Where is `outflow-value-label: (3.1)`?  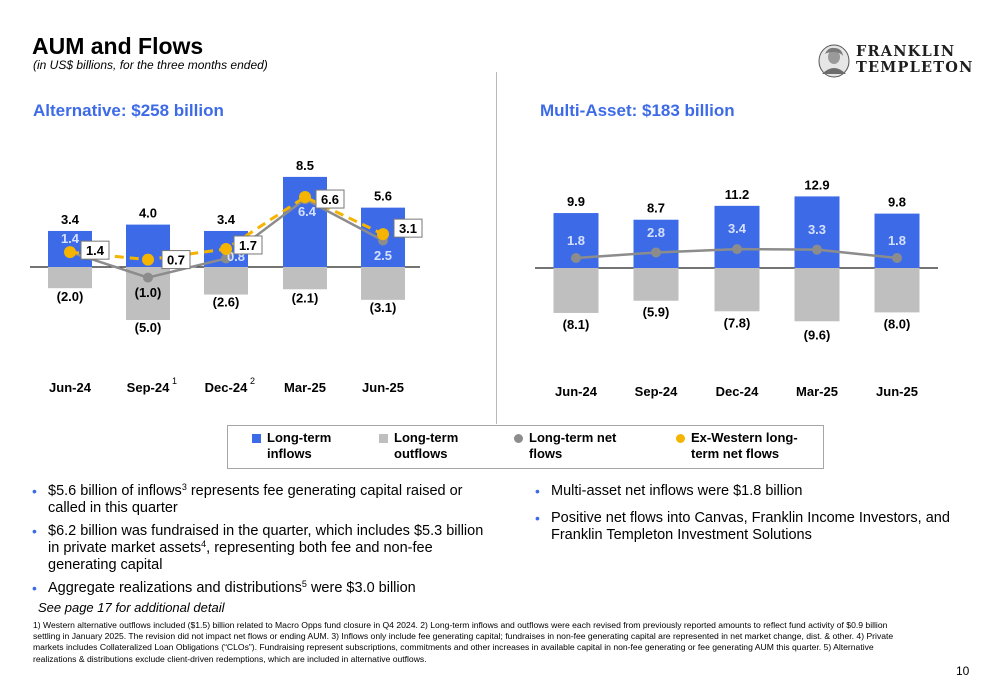 outflow-value-label: (3.1) is located at coordinates (383, 307).